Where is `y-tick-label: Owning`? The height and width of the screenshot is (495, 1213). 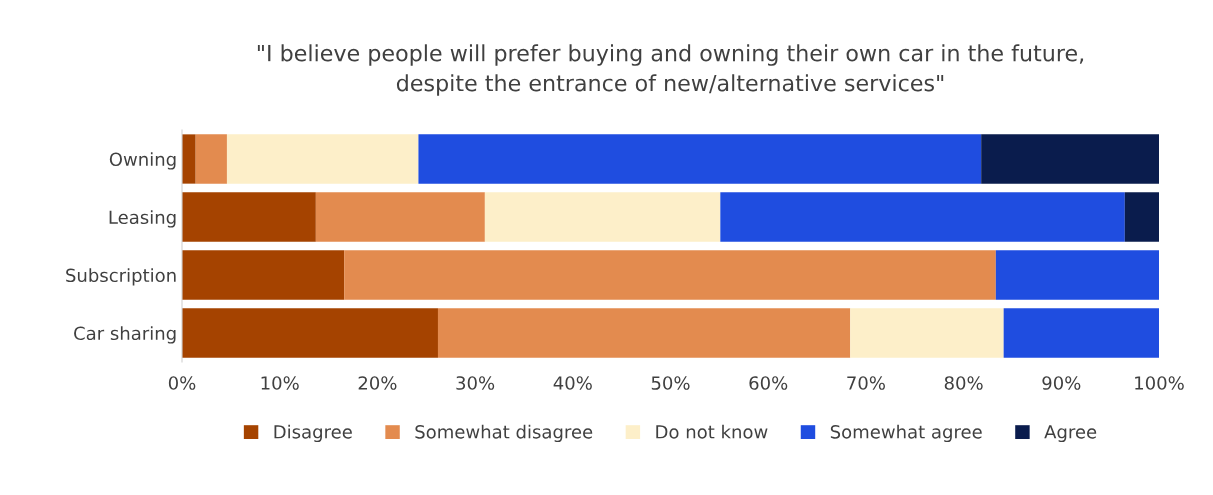 y-tick-label: Owning is located at coordinates (142, 161).